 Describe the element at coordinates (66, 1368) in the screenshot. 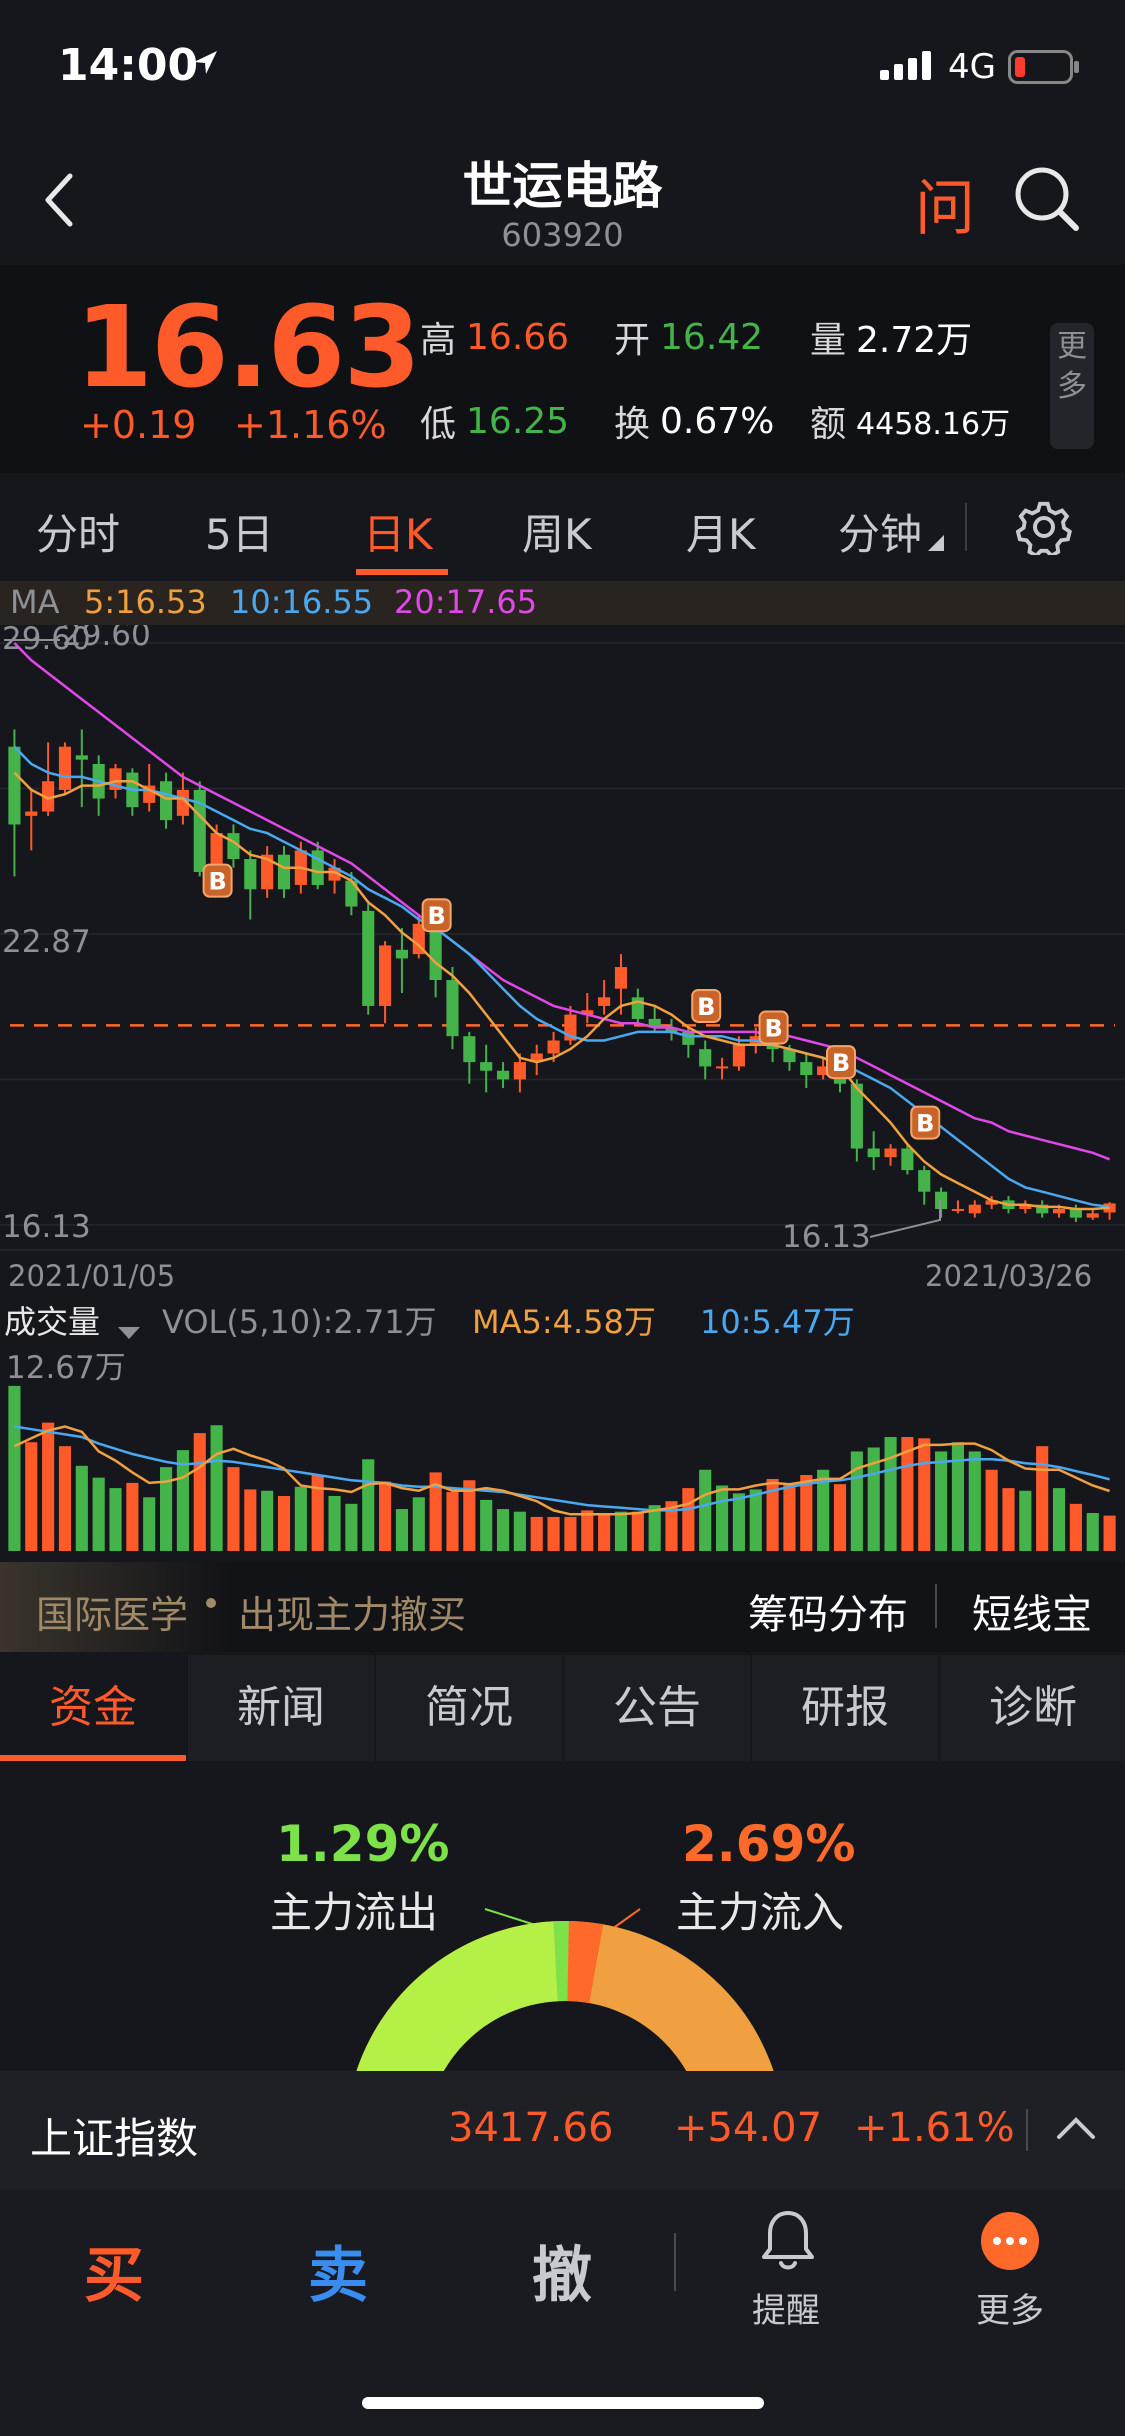

I see `volume-max-label: 12.67万` at that location.